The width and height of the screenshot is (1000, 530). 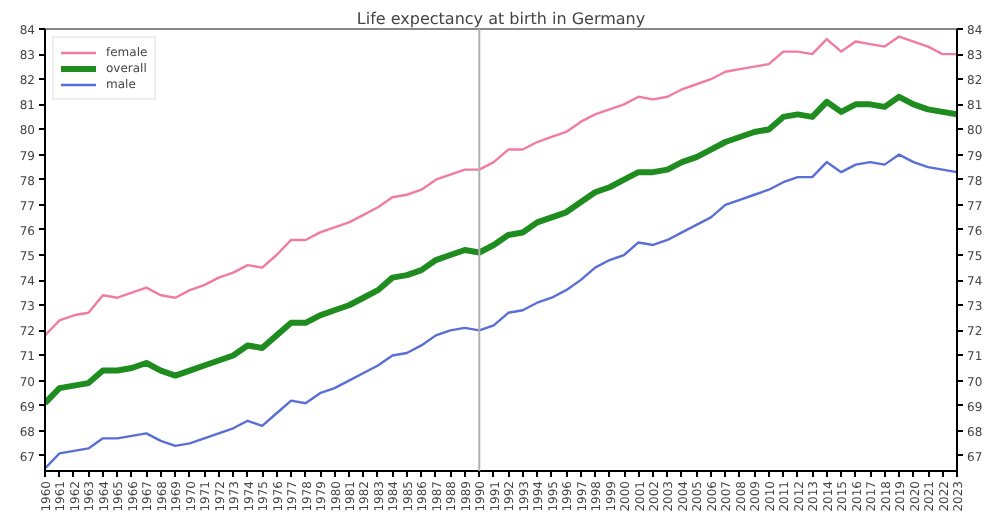 What do you see at coordinates (501, 19) in the screenshot?
I see `chart-title: Life expectancy at birth in Germany` at bounding box center [501, 19].